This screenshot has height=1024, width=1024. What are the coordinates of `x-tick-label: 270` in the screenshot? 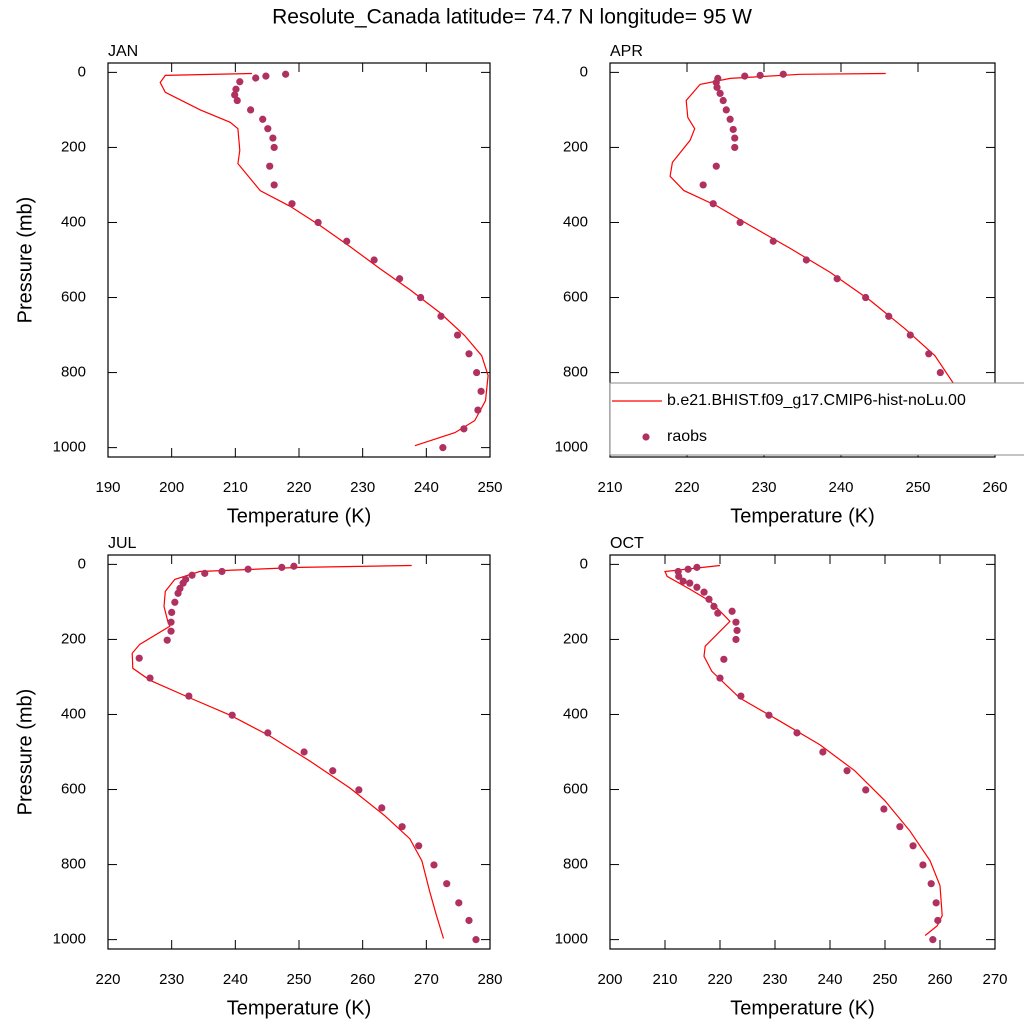 It's located at (426, 979).